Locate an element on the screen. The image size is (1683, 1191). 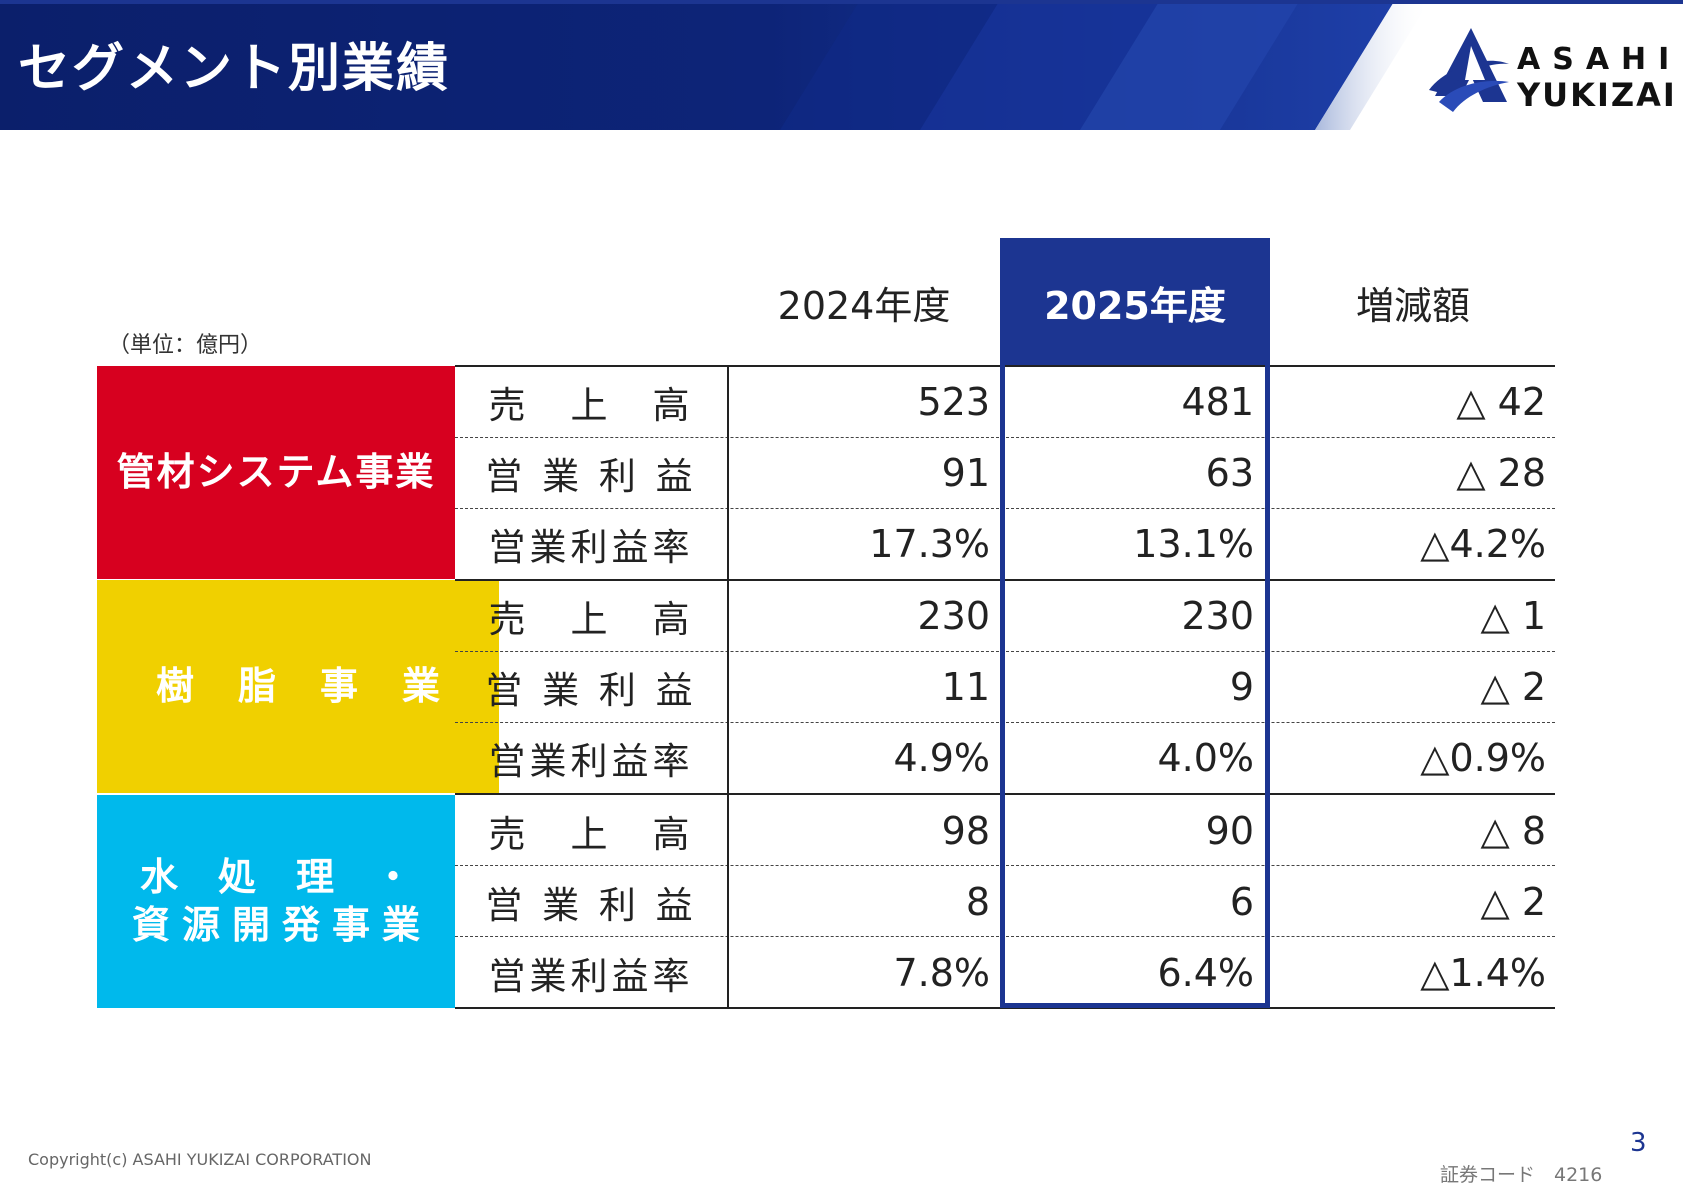
value-2024: 98 is located at coordinates (965, 830).